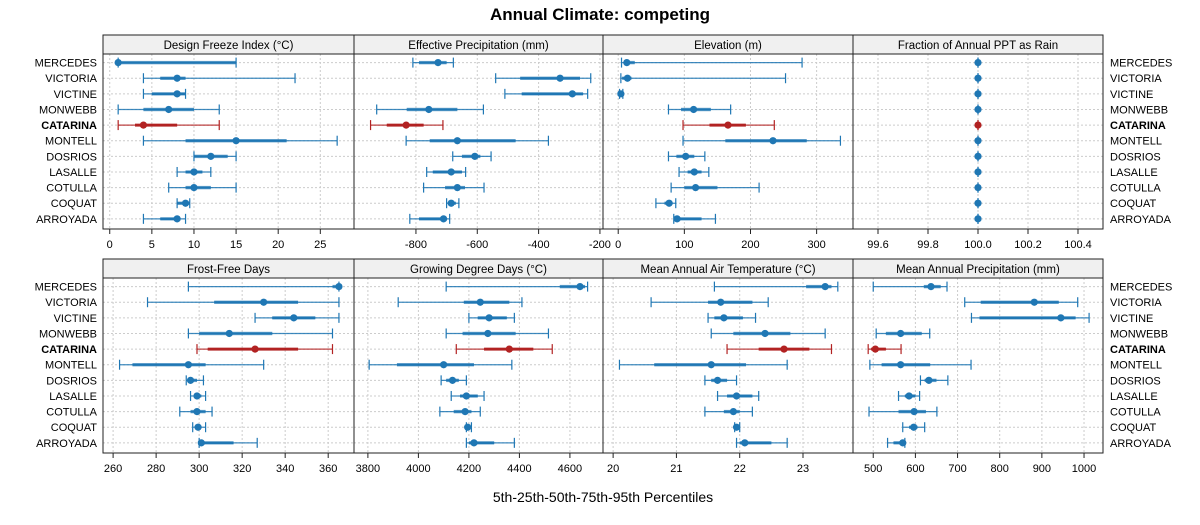  Describe the element at coordinates (368, 469) in the screenshot. I see `axis-tick-label: 3800` at that location.